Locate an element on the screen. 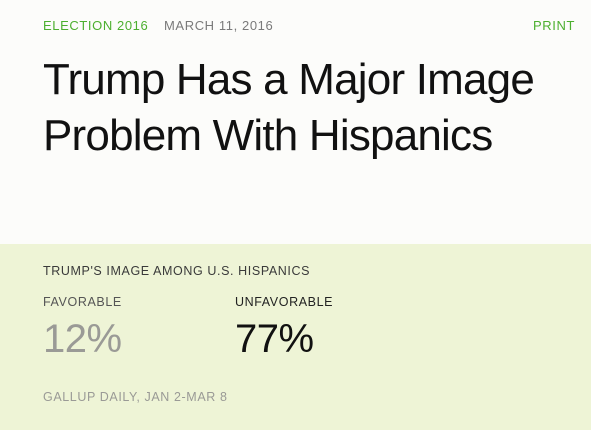  favorable-stat: FAVORABLE 12% is located at coordinates (82, 327).